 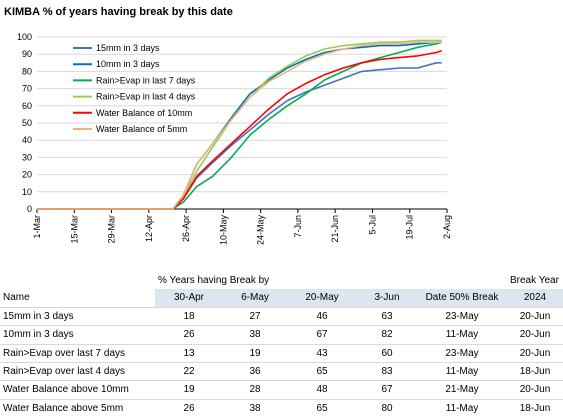 I want to click on row-value: 18, so click(x=189, y=316).